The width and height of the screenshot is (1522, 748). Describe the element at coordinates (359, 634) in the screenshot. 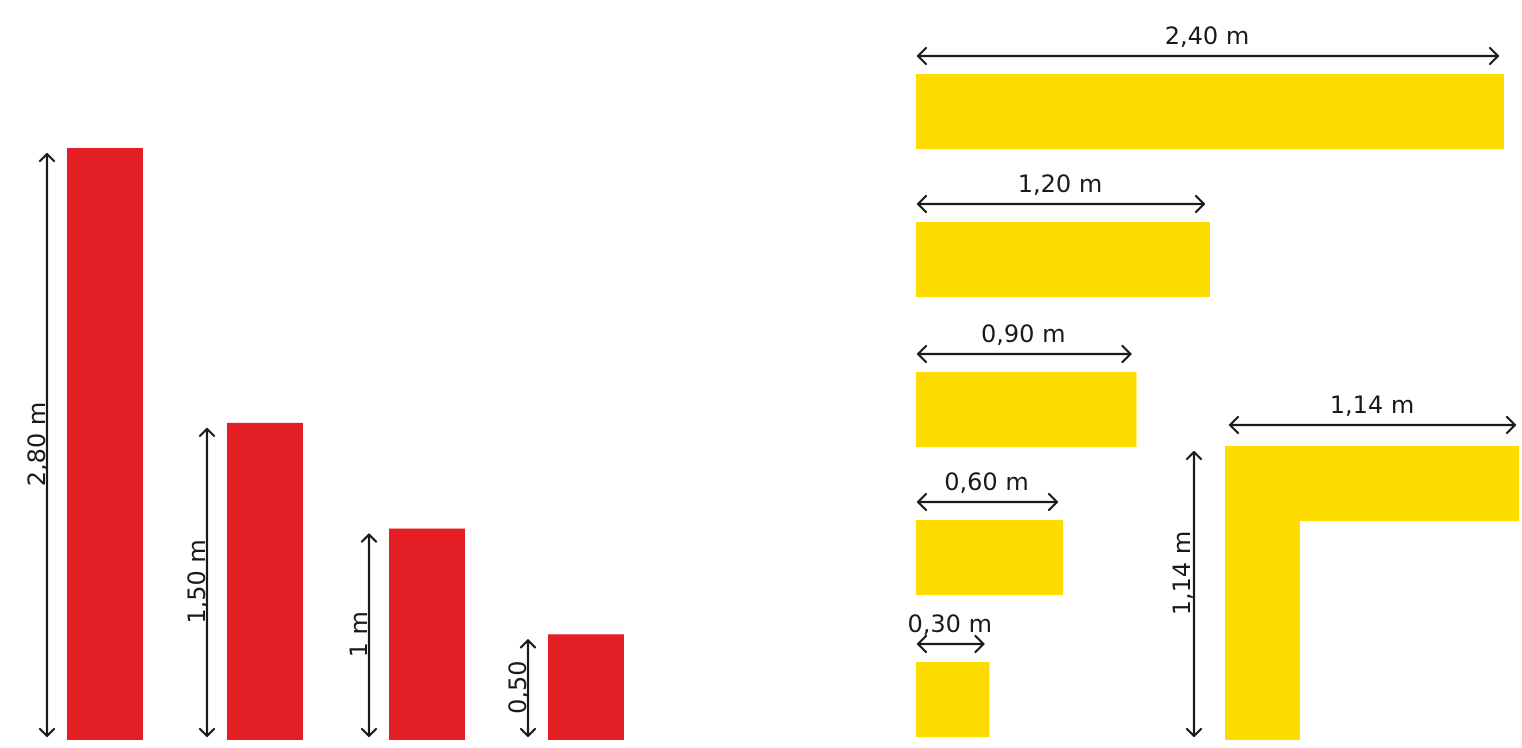

I see `height-label: 1 m` at that location.